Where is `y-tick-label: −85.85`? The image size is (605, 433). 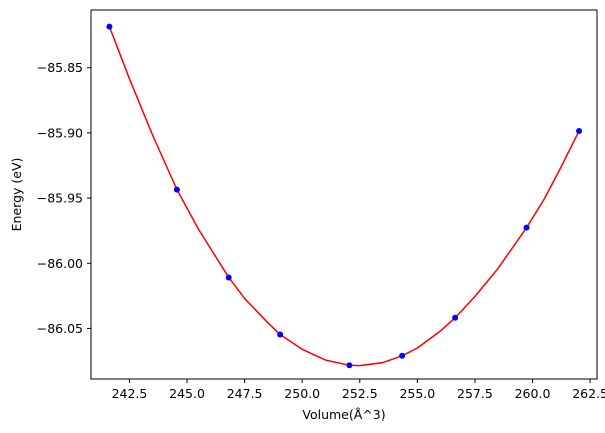
y-tick-label: −85.85 is located at coordinates (60, 67).